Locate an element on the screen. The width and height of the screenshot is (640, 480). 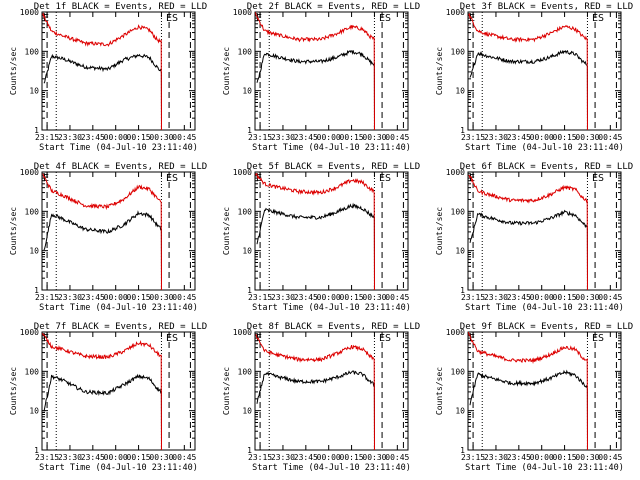
panel-title: Det 2f BLACK = Events, RED = LLD is located at coordinates (333, 7).